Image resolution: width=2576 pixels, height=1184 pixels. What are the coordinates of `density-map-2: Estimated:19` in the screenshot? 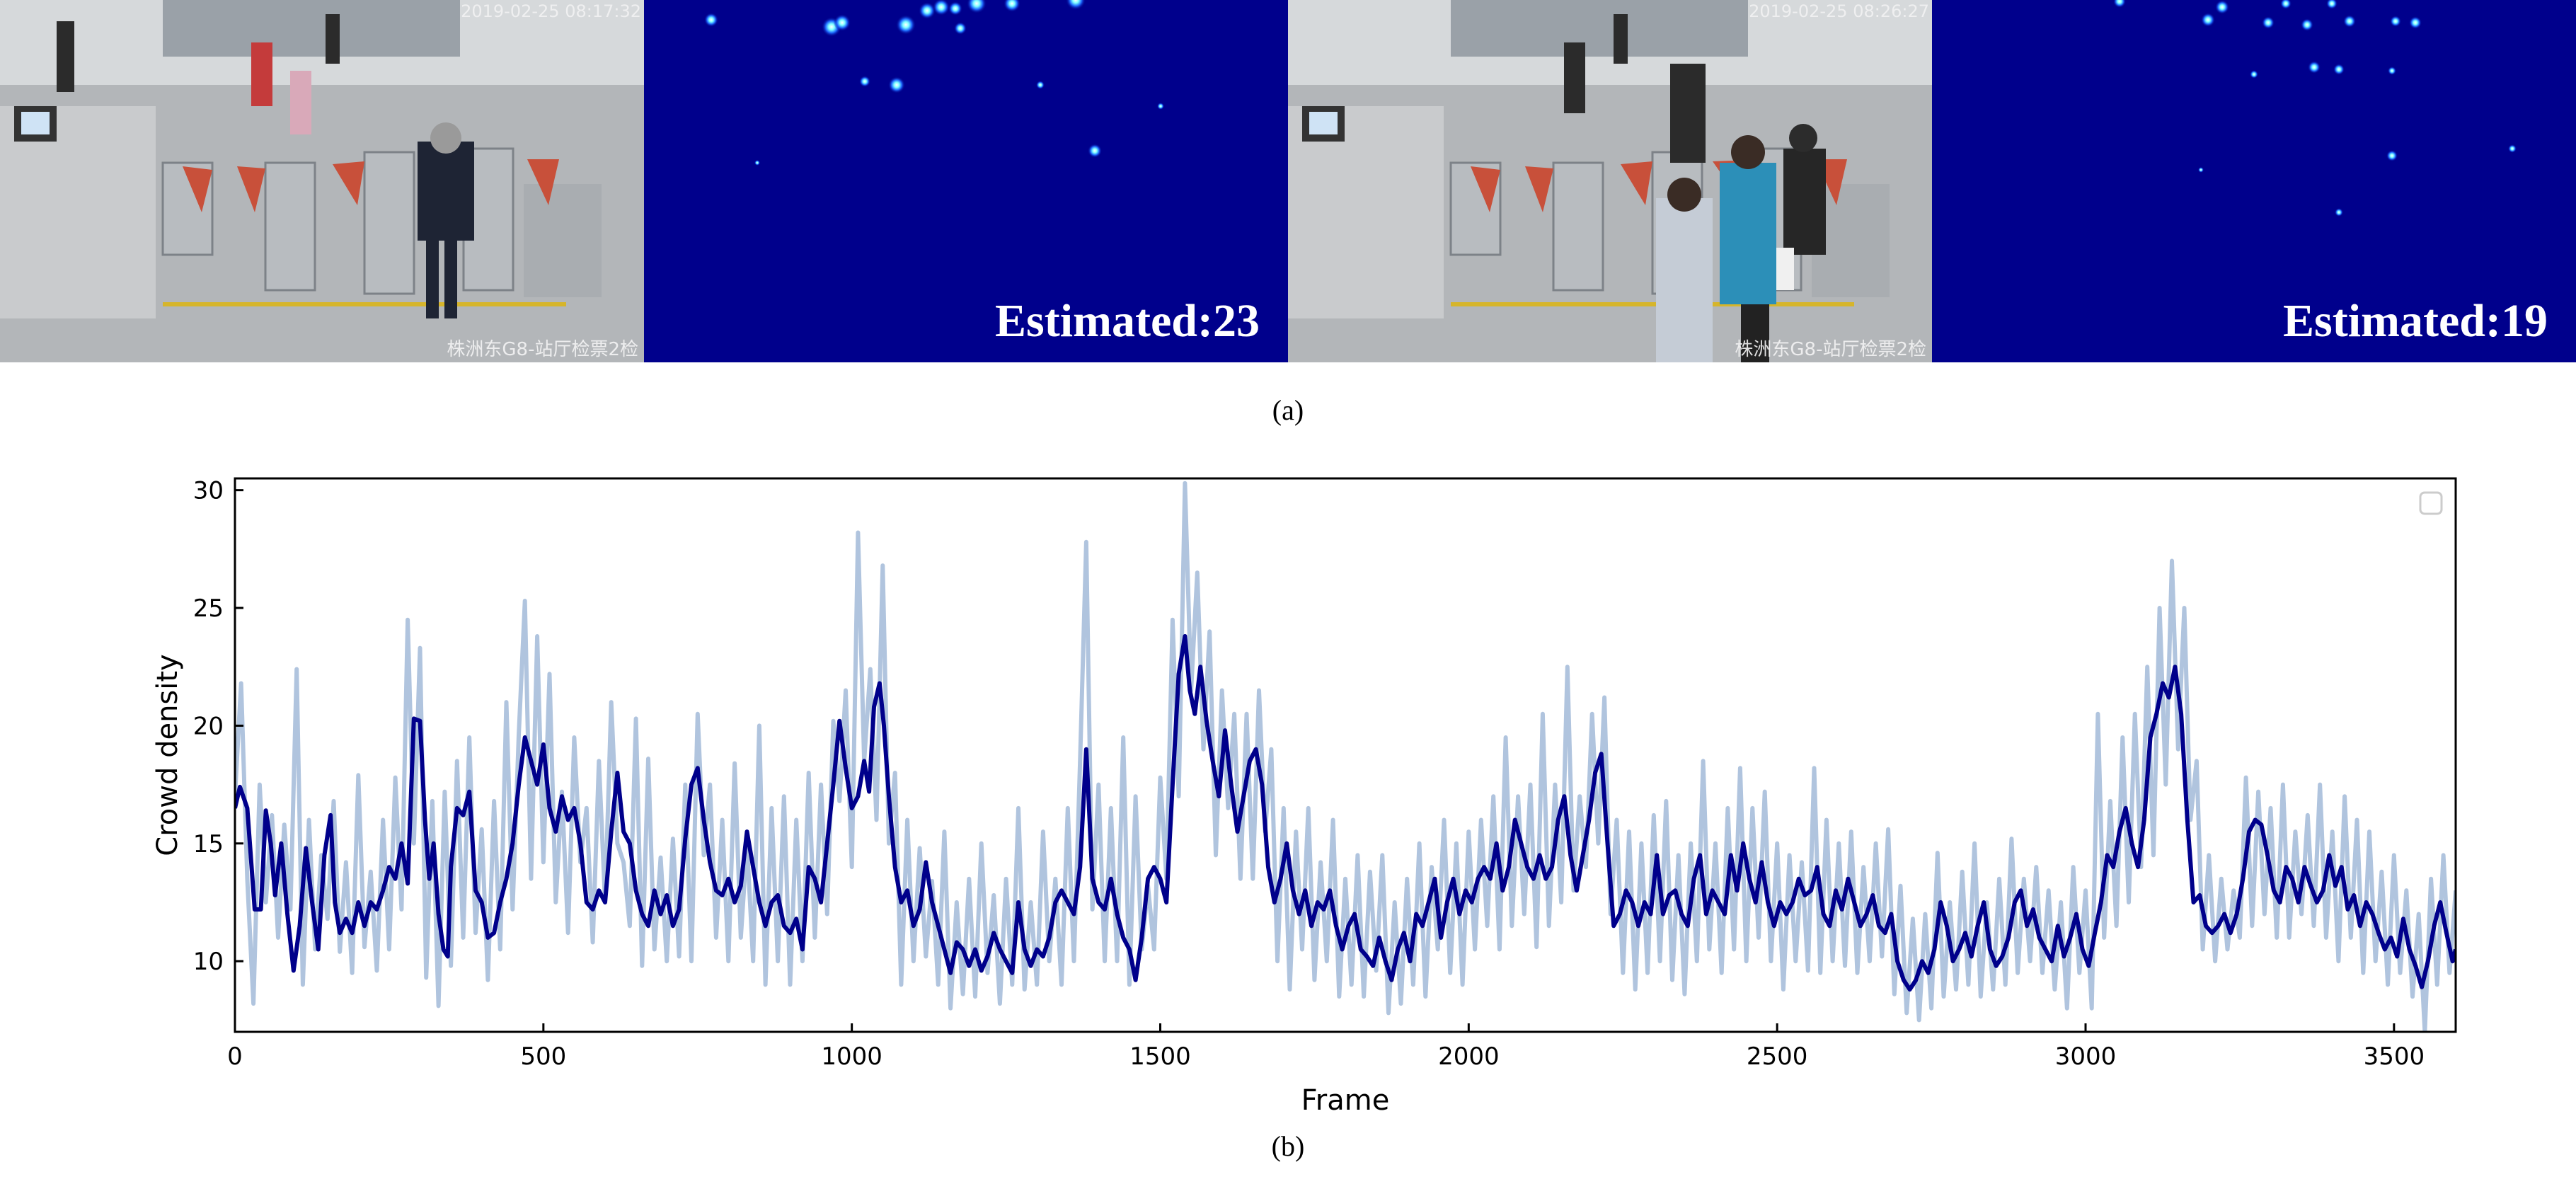 It's located at (2254, 181).